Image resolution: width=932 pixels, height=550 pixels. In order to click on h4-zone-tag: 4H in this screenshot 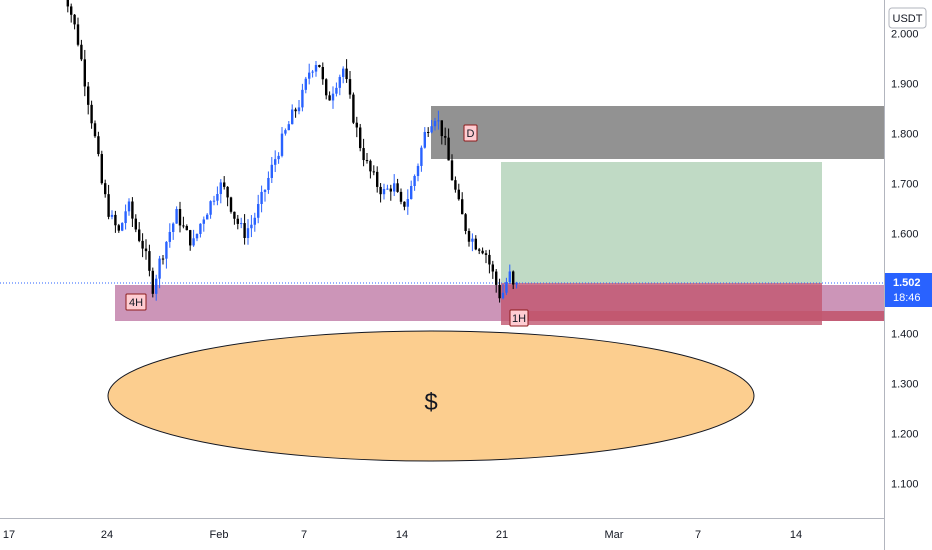, I will do `click(136, 302)`.